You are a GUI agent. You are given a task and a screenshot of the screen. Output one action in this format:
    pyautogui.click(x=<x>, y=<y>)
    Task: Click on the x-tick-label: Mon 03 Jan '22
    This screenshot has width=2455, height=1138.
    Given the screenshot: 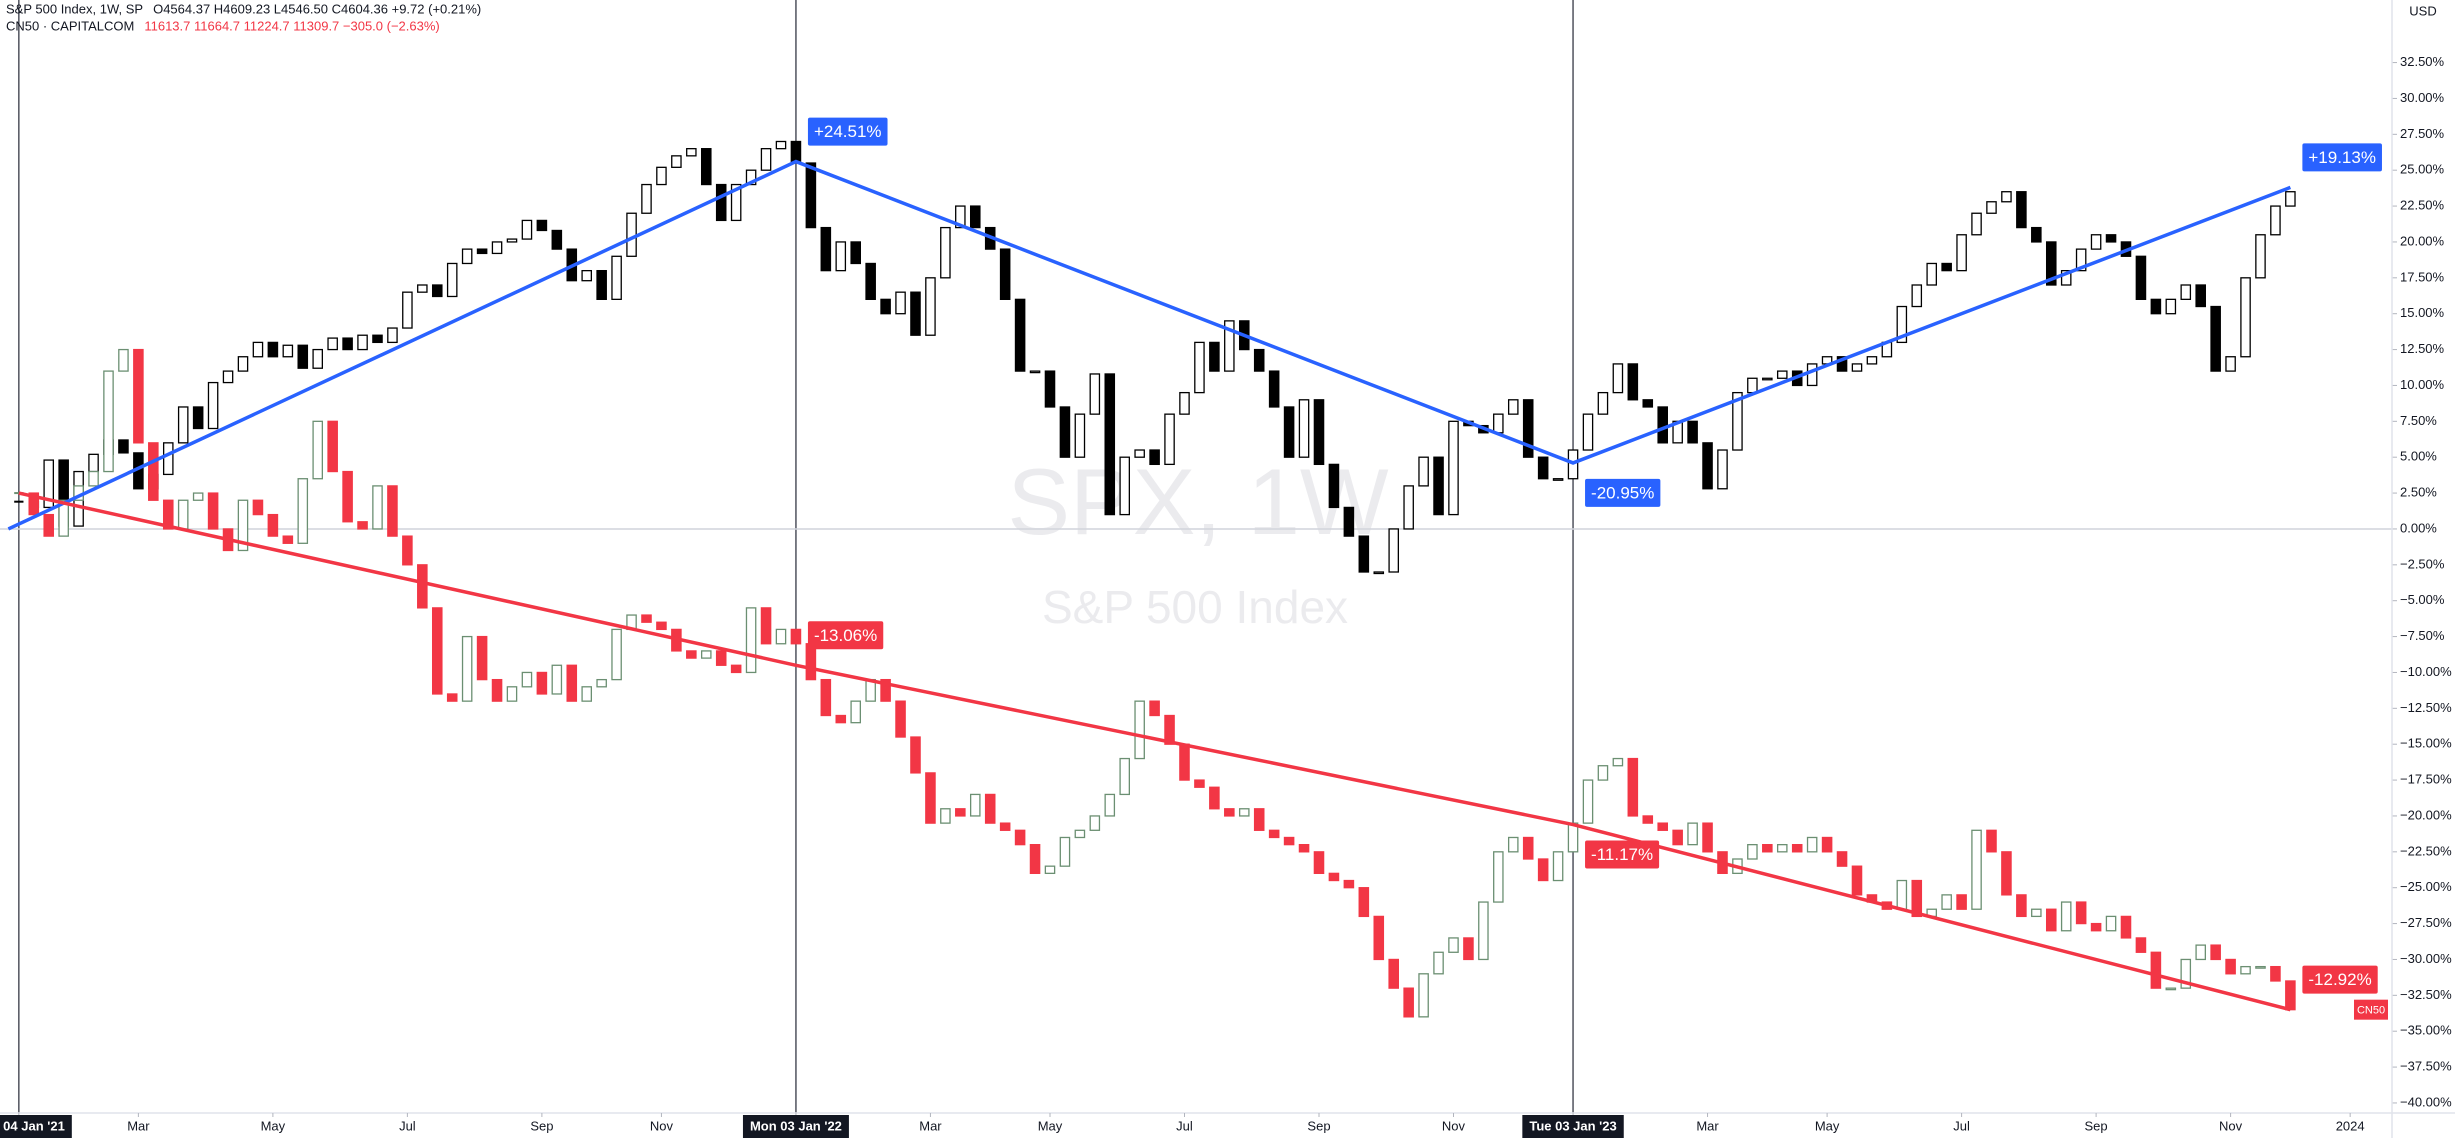 What is the action you would take?
    pyautogui.click(x=796, y=1125)
    